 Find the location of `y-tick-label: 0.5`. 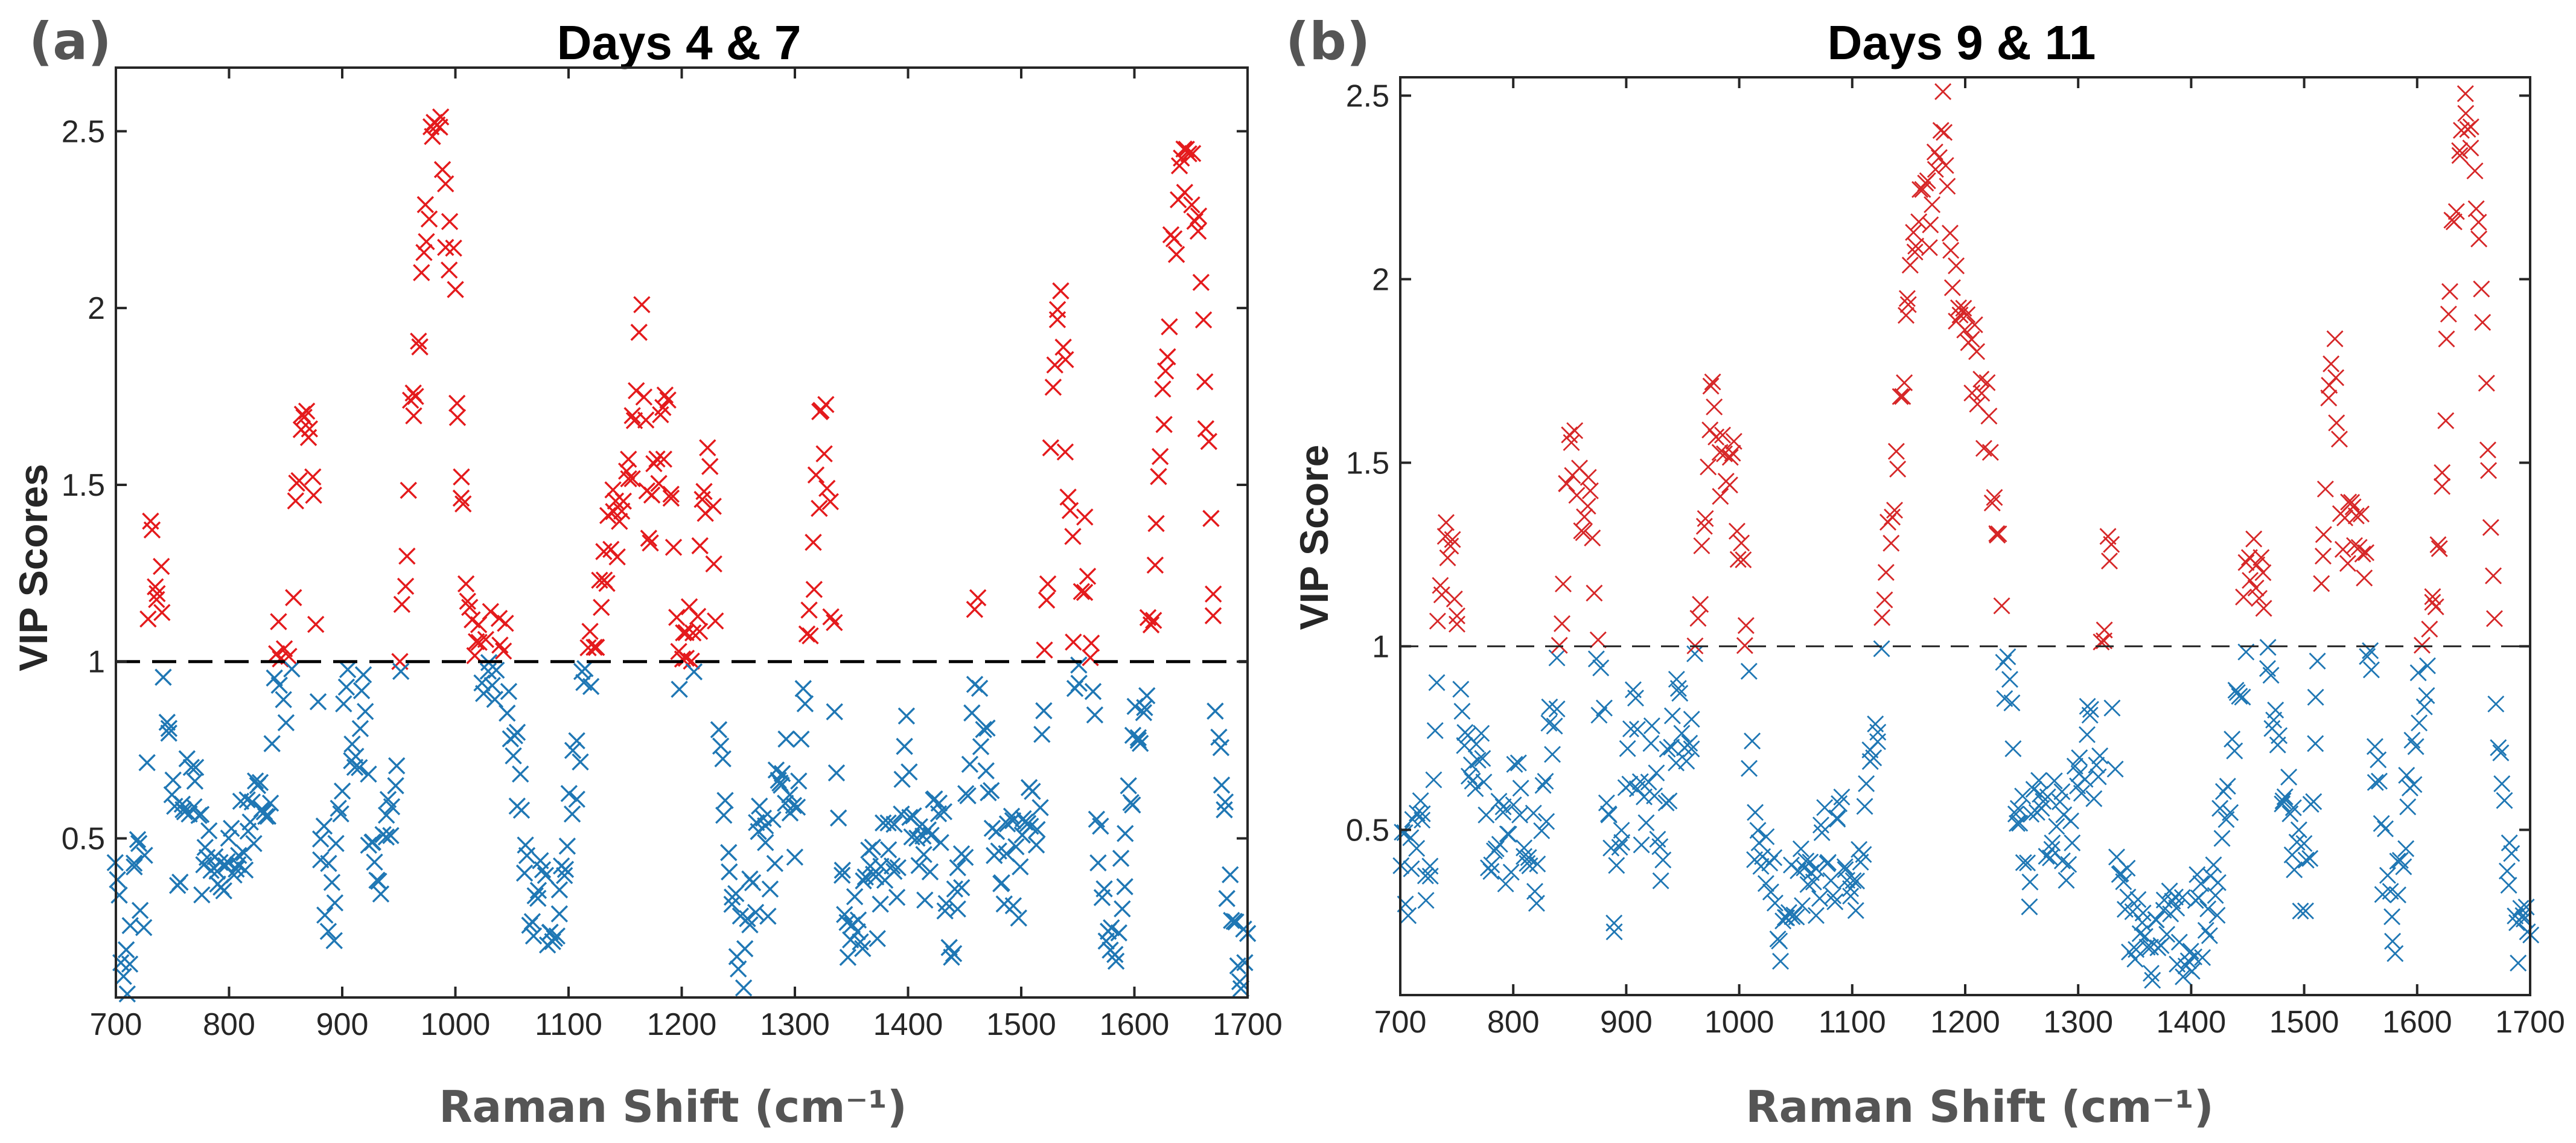

y-tick-label: 0.5 is located at coordinates (1367, 831).